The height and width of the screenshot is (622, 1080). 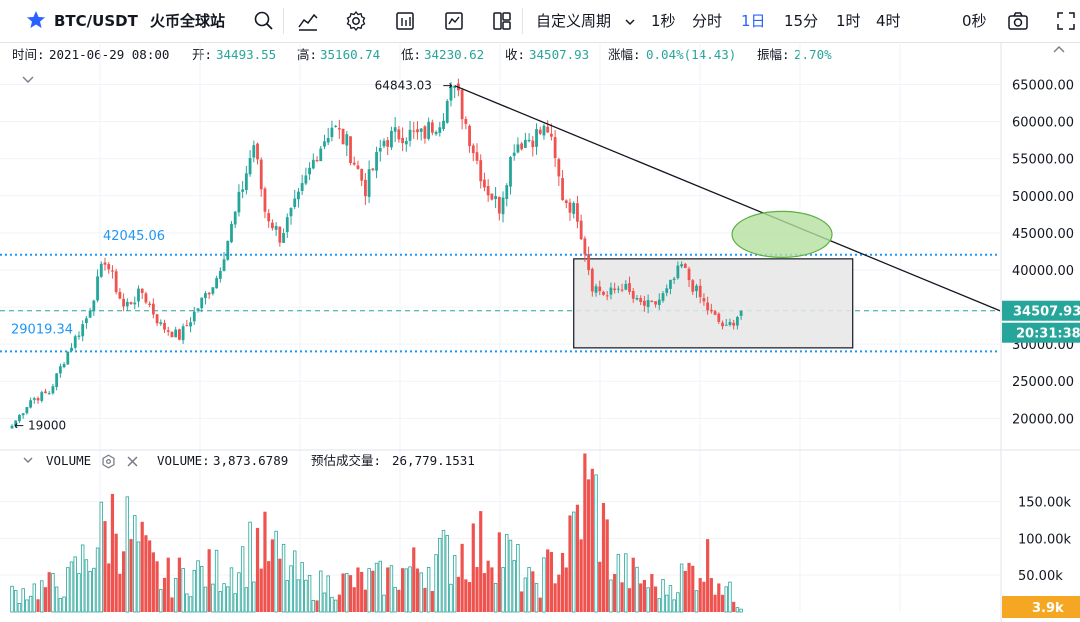 What do you see at coordinates (663, 21) in the screenshot?
I see `interval-1s: 1秒` at bounding box center [663, 21].